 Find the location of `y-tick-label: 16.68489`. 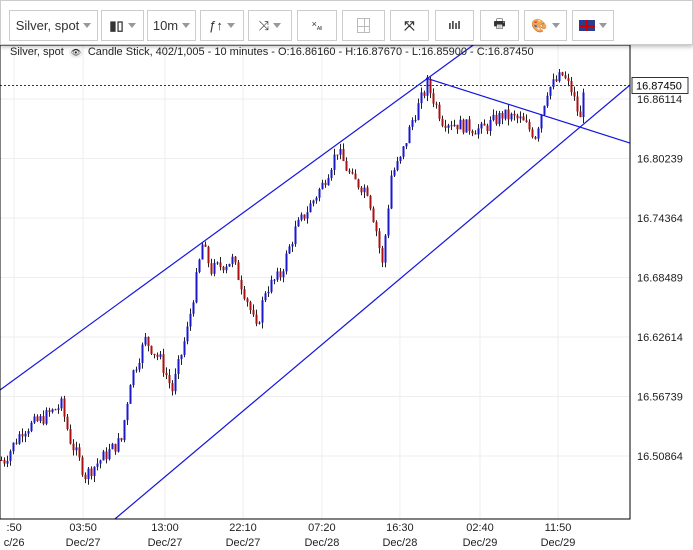

y-tick-label: 16.68489 is located at coordinates (660, 279).